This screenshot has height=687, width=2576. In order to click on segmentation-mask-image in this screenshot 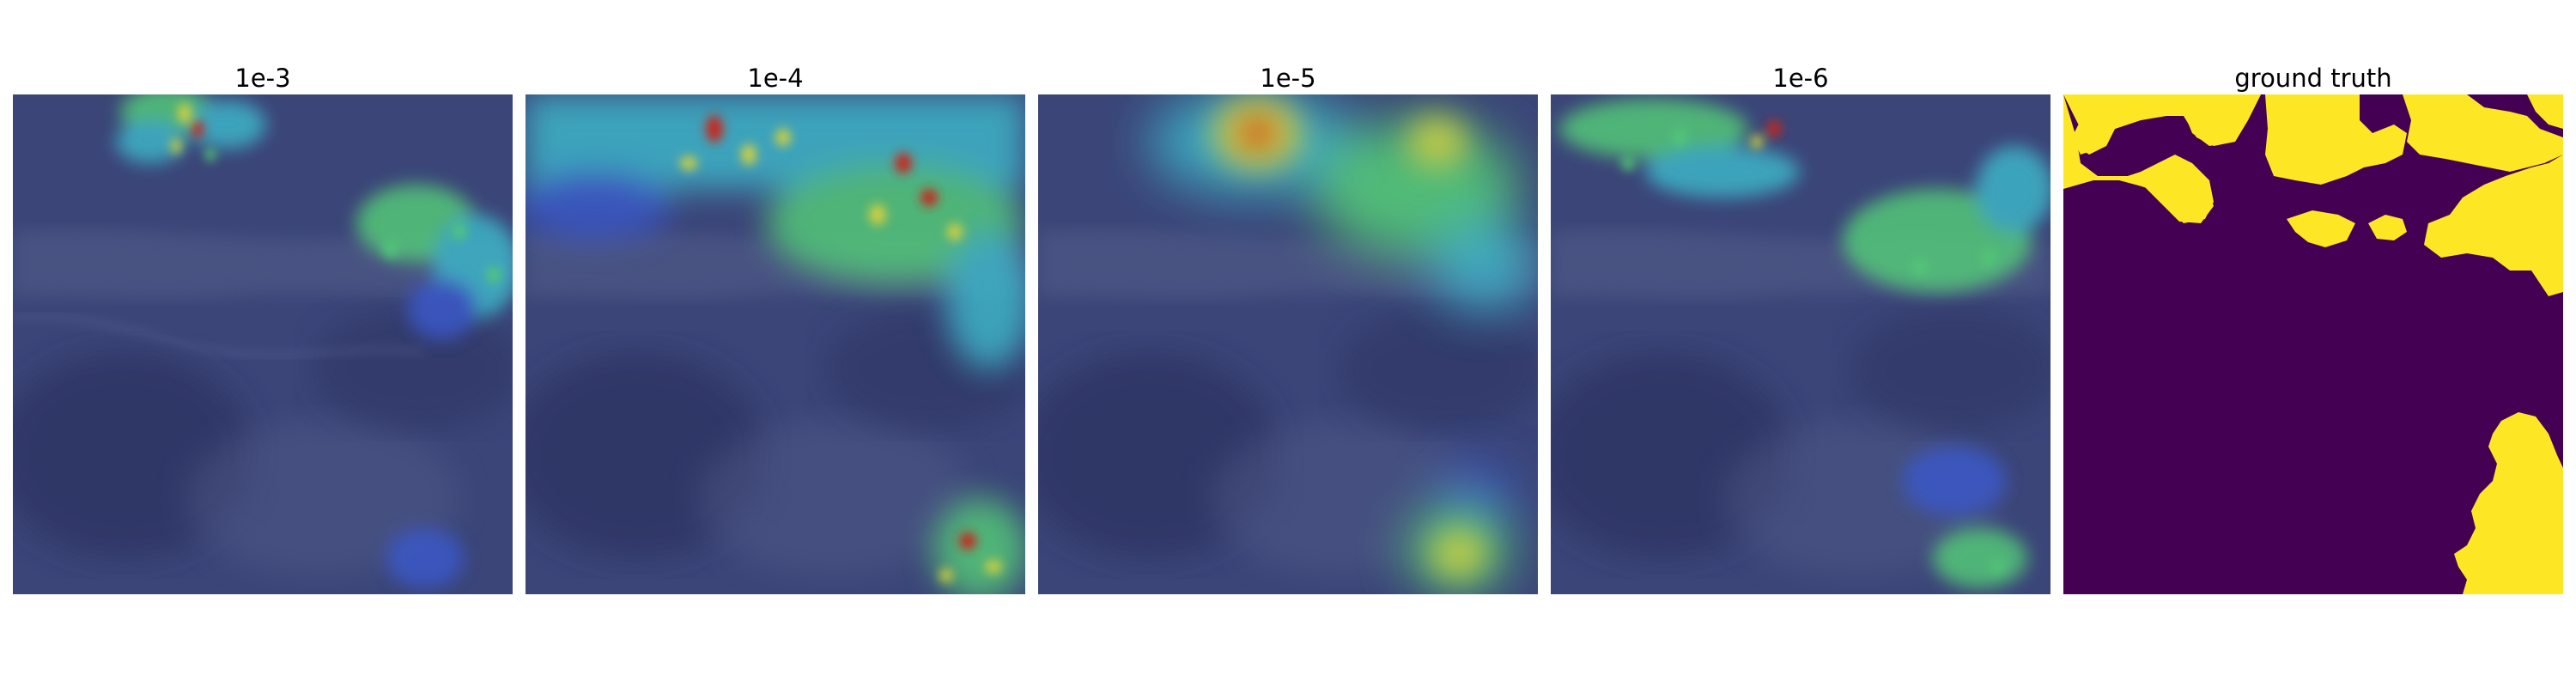, I will do `click(2313, 344)`.